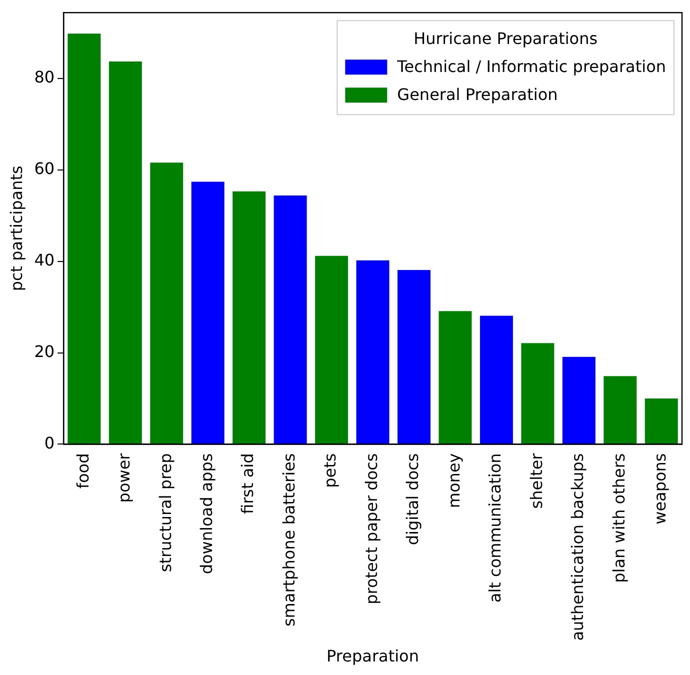 The image size is (690, 675). What do you see at coordinates (44, 351) in the screenshot?
I see `y-tick-label: 20` at bounding box center [44, 351].